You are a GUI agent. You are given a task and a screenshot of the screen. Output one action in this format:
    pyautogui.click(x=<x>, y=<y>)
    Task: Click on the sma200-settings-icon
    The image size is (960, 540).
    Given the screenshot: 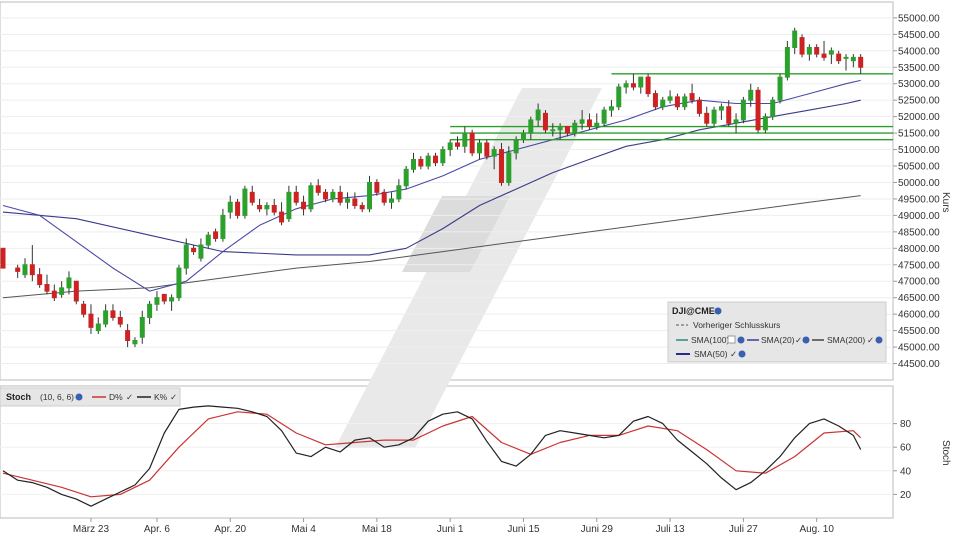 What is the action you would take?
    pyautogui.click(x=879, y=340)
    